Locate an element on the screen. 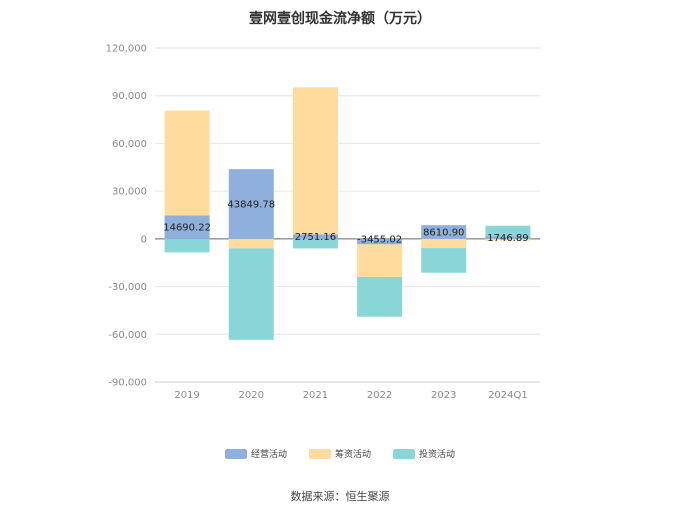 This screenshot has height=509, width=680. x-tick-label: 2019 is located at coordinates (186, 395).